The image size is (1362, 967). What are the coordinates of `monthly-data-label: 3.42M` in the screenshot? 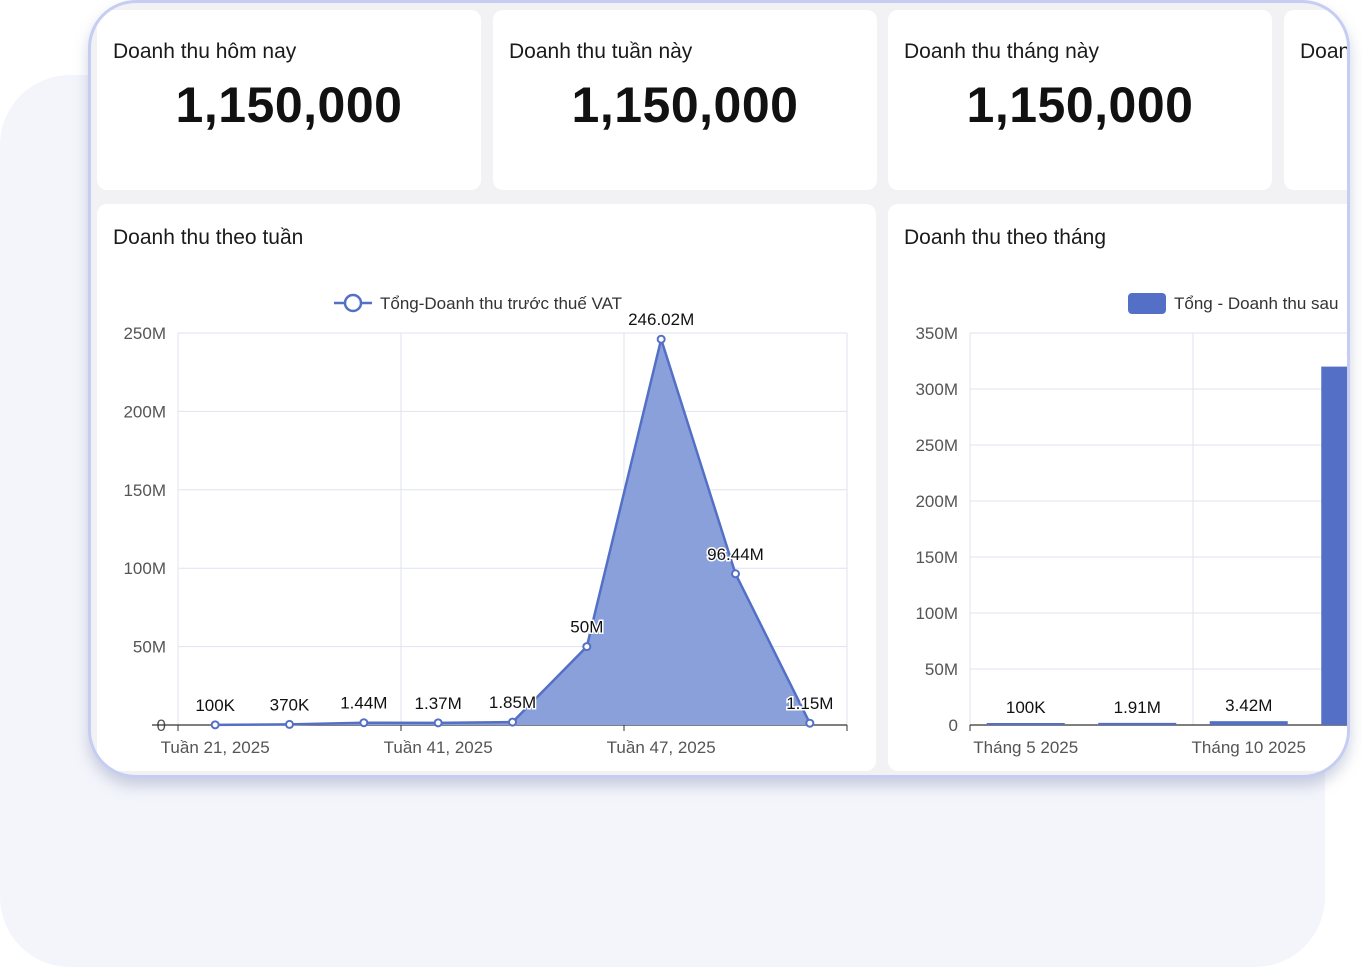 It's located at (1248, 705).